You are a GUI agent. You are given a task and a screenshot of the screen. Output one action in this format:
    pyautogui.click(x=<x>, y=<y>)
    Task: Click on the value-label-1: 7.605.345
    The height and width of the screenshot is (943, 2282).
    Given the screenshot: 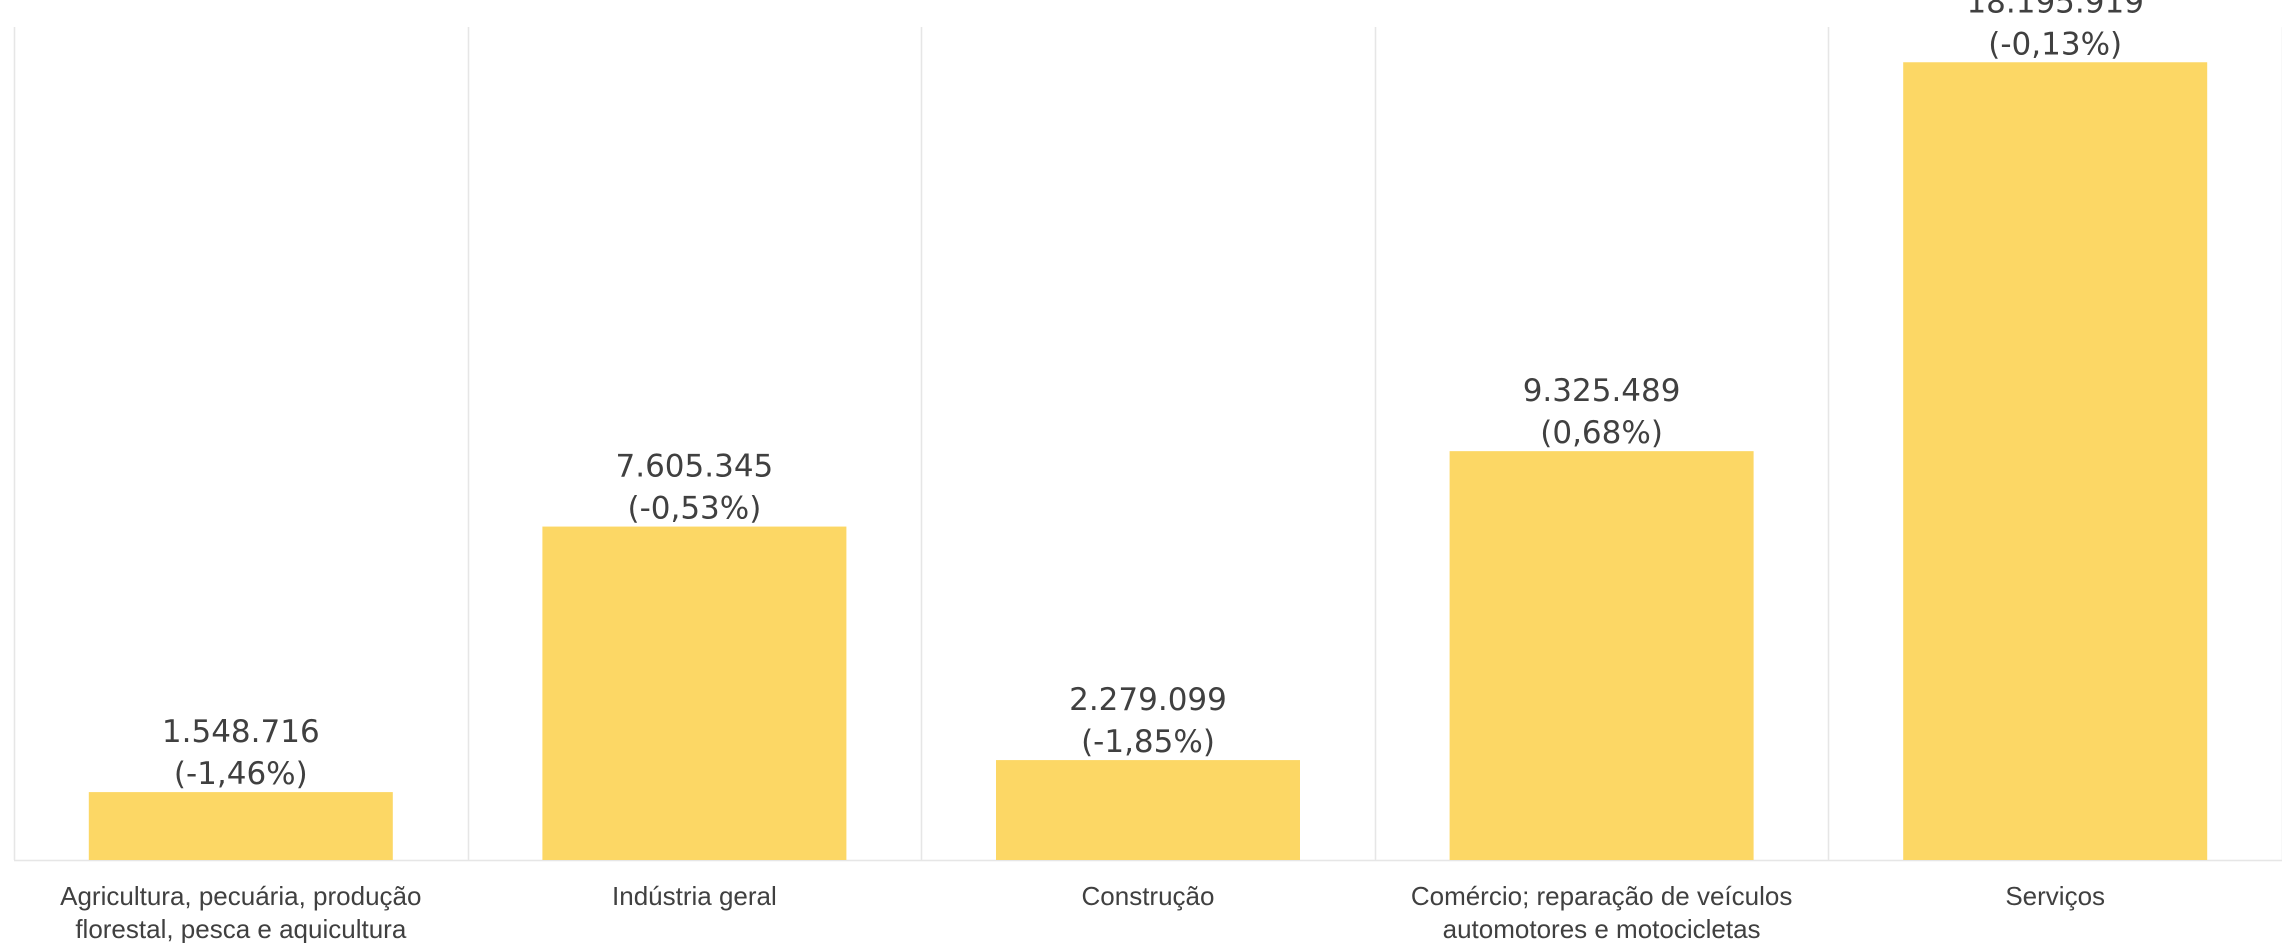 What is the action you would take?
    pyautogui.click(x=695, y=467)
    